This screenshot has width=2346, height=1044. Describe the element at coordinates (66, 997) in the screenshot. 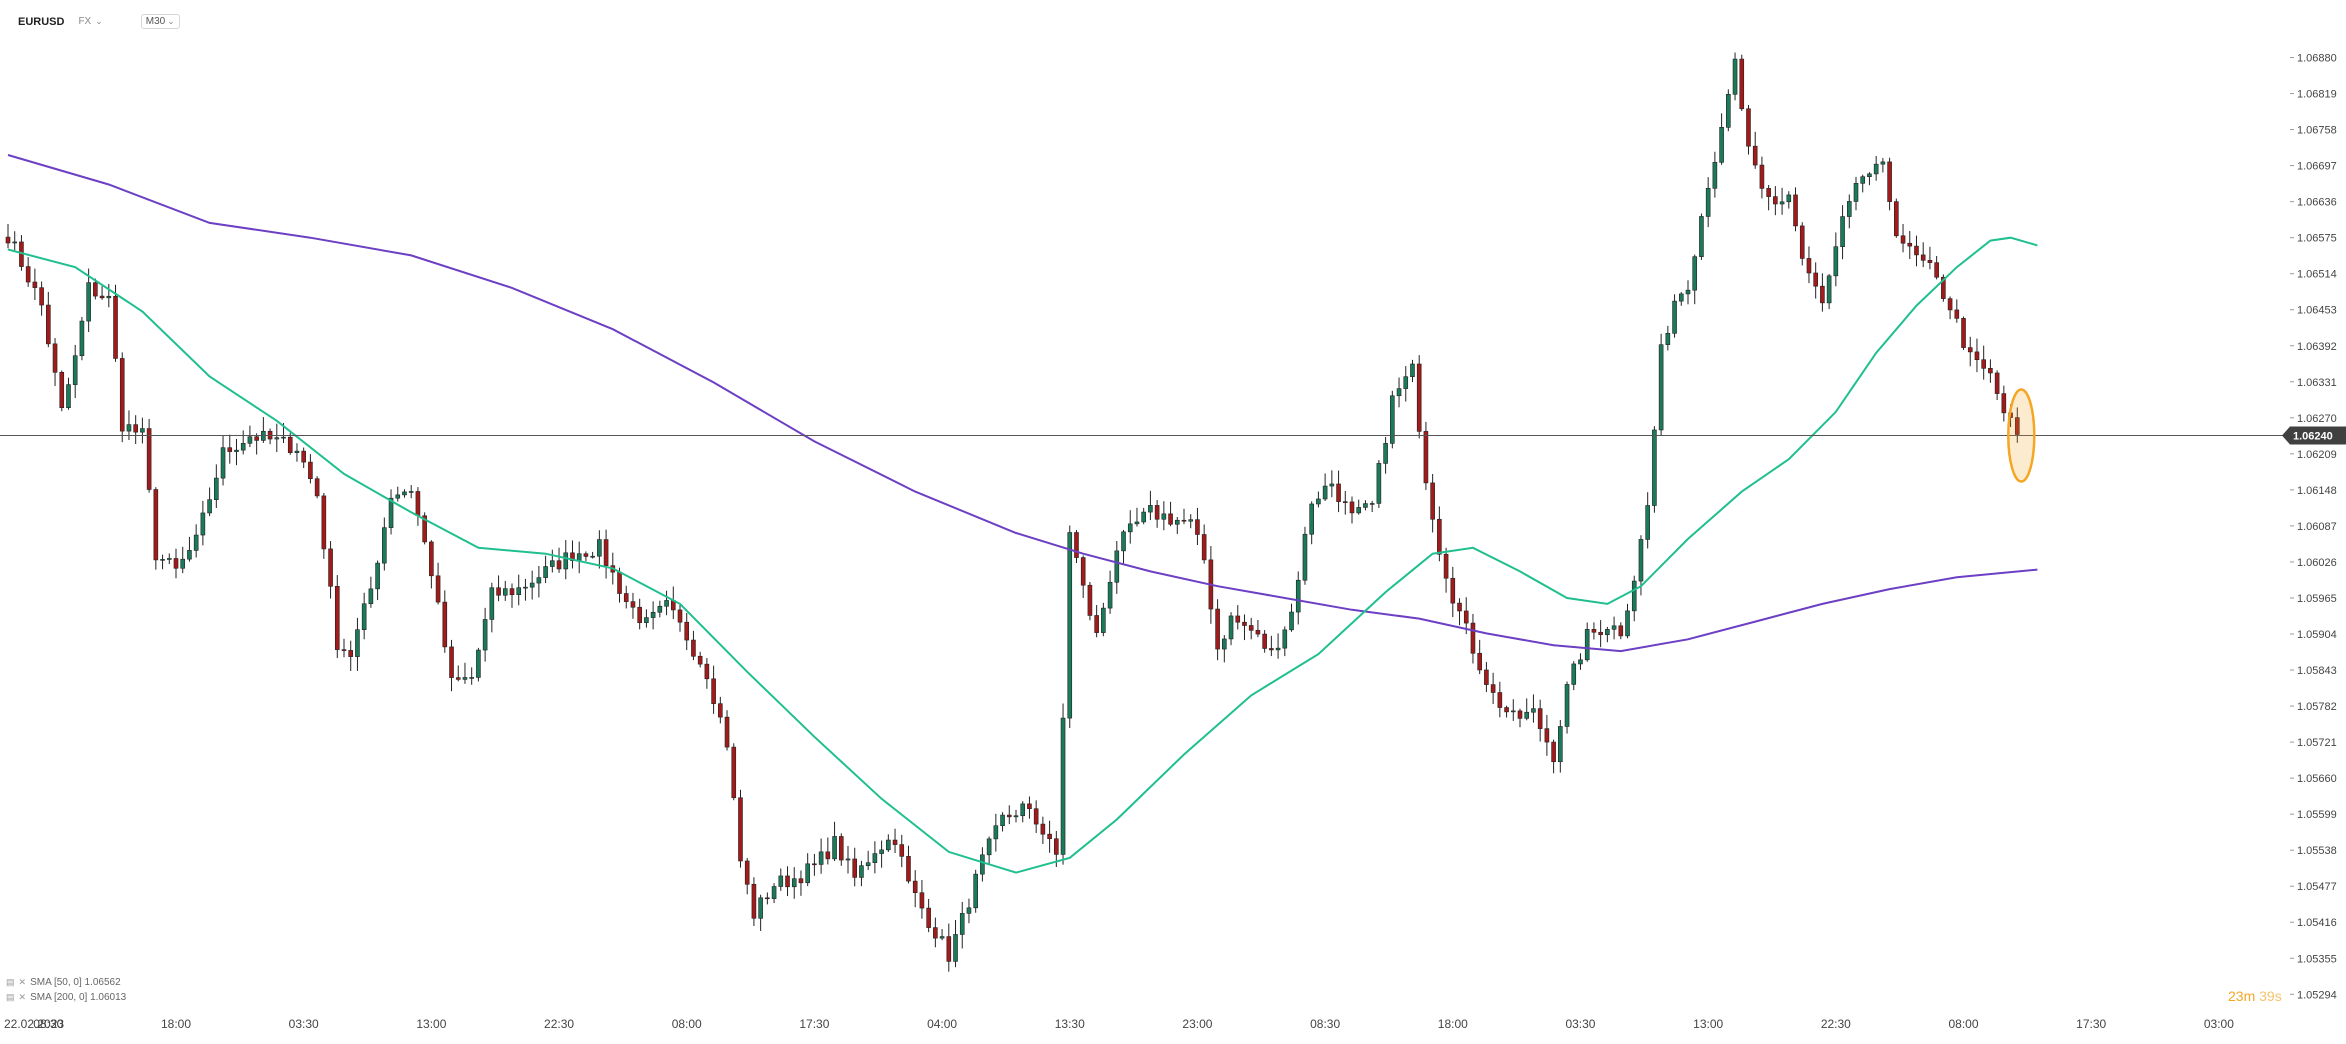

I see `legend-sma200: ▤ ✕ SMA [200, 0] 1.06013` at that location.